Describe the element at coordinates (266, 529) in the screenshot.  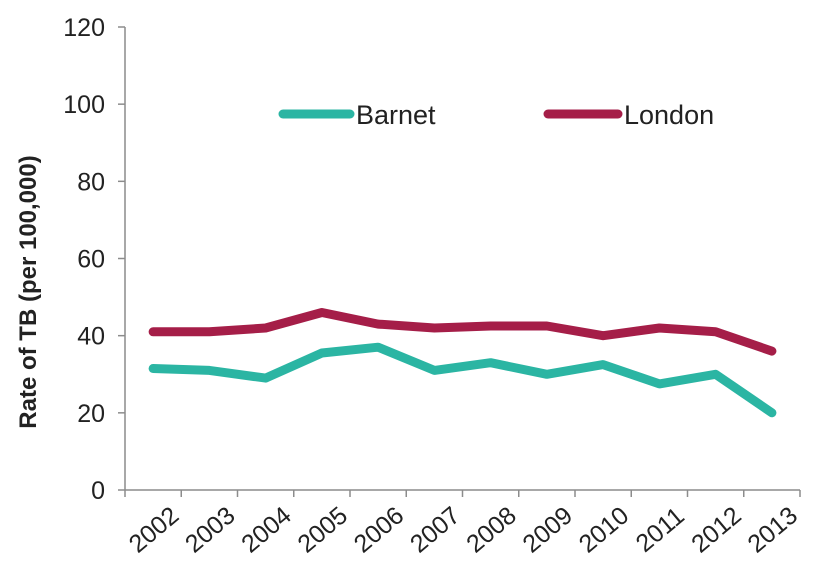
I see `x-tick-label: 2004` at that location.